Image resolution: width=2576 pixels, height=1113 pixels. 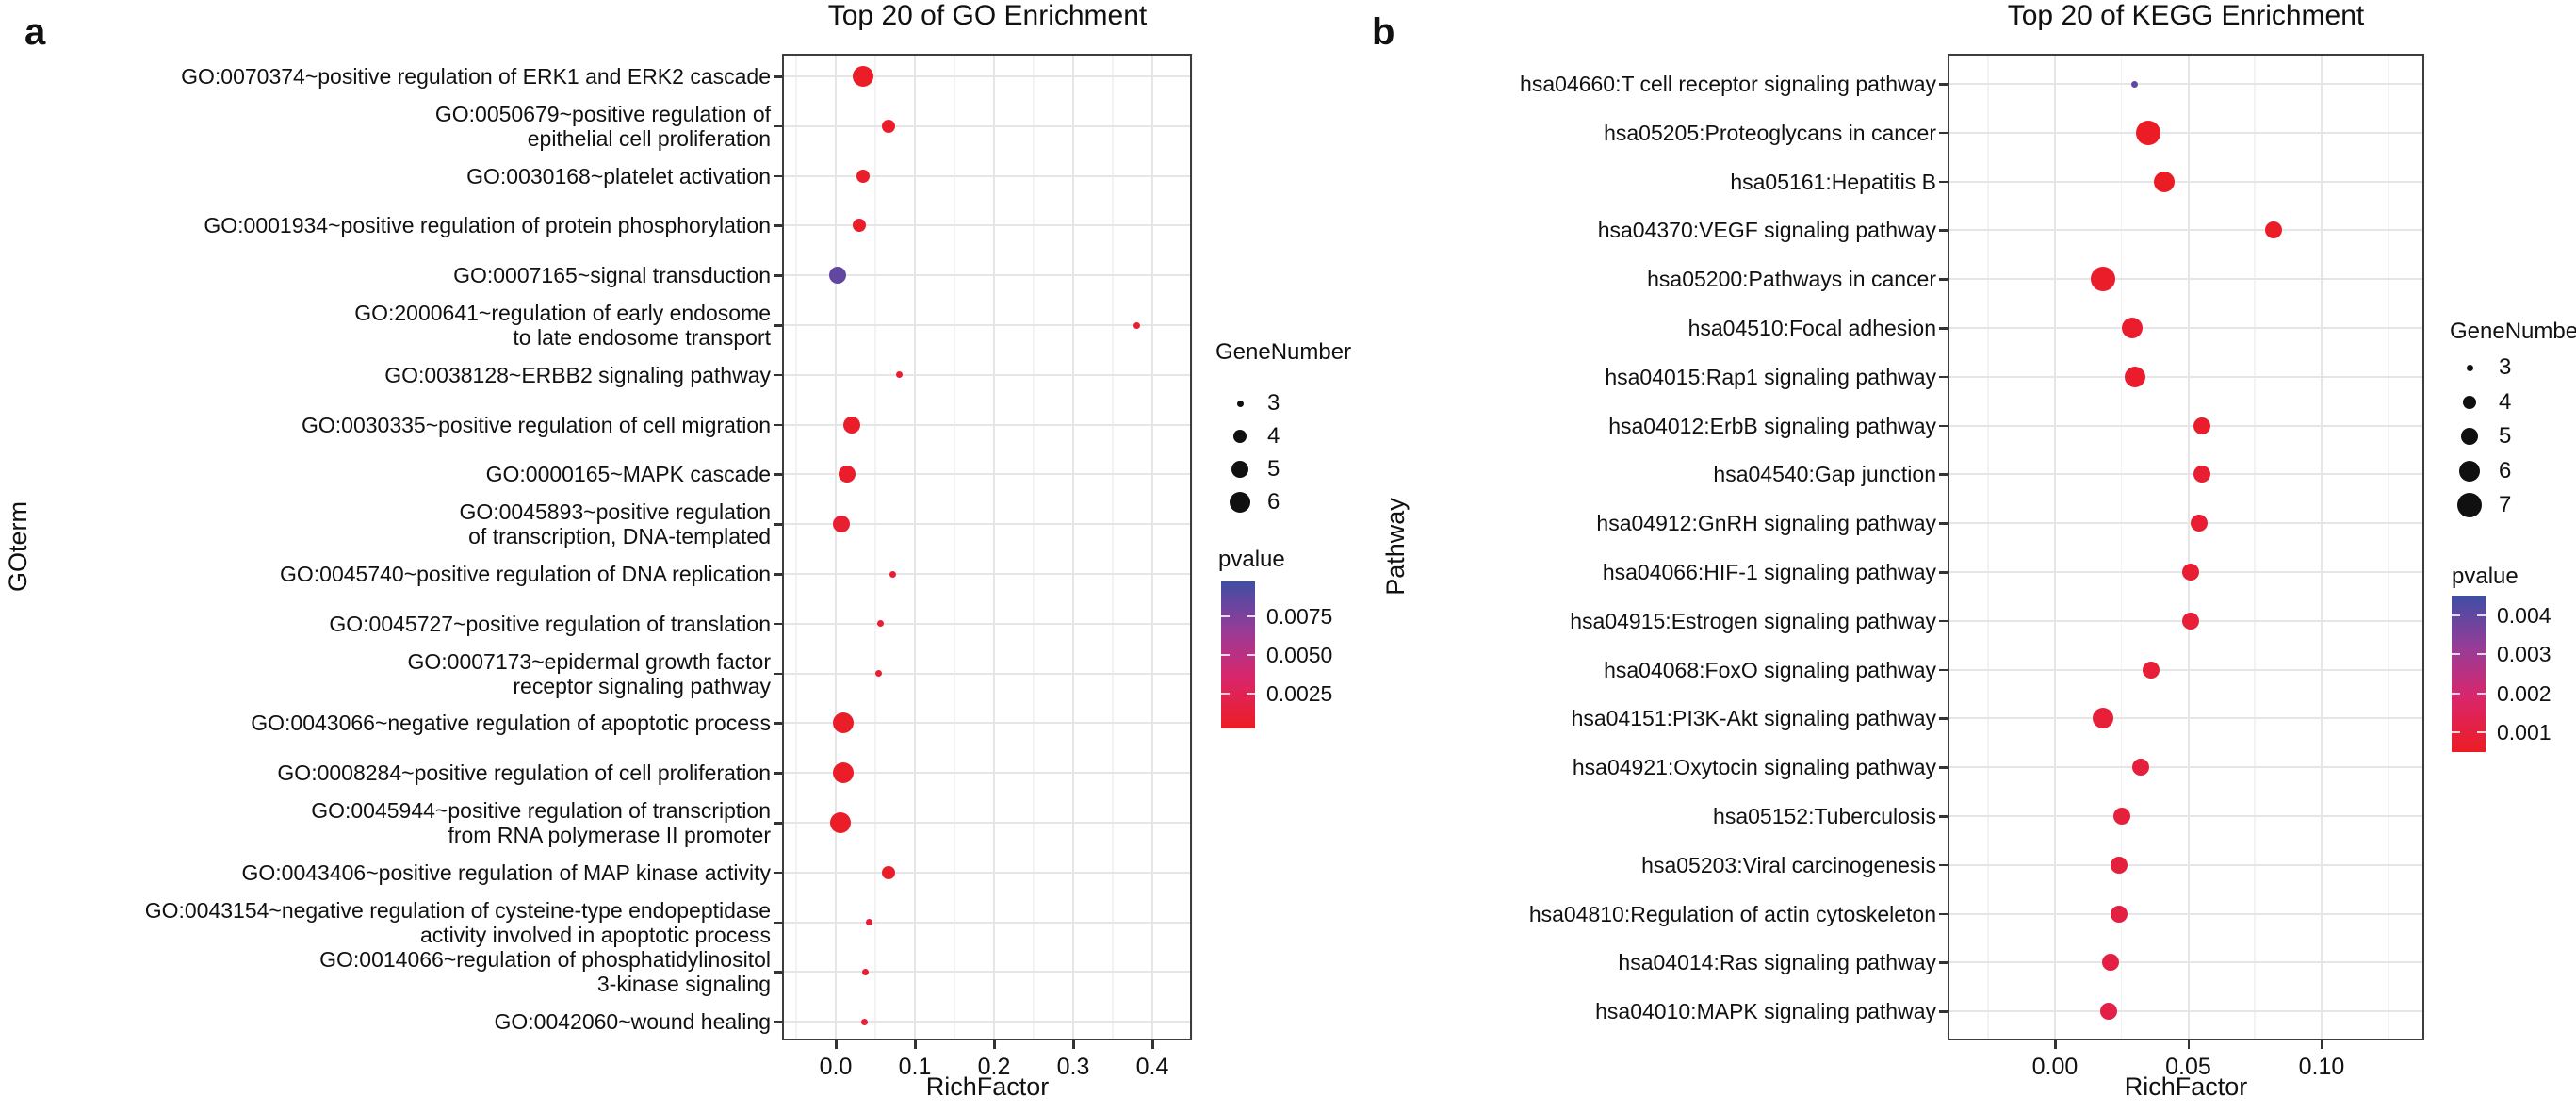 What do you see at coordinates (2524, 654) in the screenshot?
I see `panel-b-colorbar-tick-label: 0.003` at bounding box center [2524, 654].